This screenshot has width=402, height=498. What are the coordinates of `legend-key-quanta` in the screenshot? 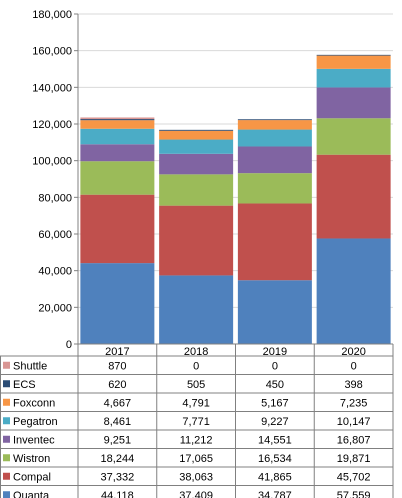 It's located at (6, 494).